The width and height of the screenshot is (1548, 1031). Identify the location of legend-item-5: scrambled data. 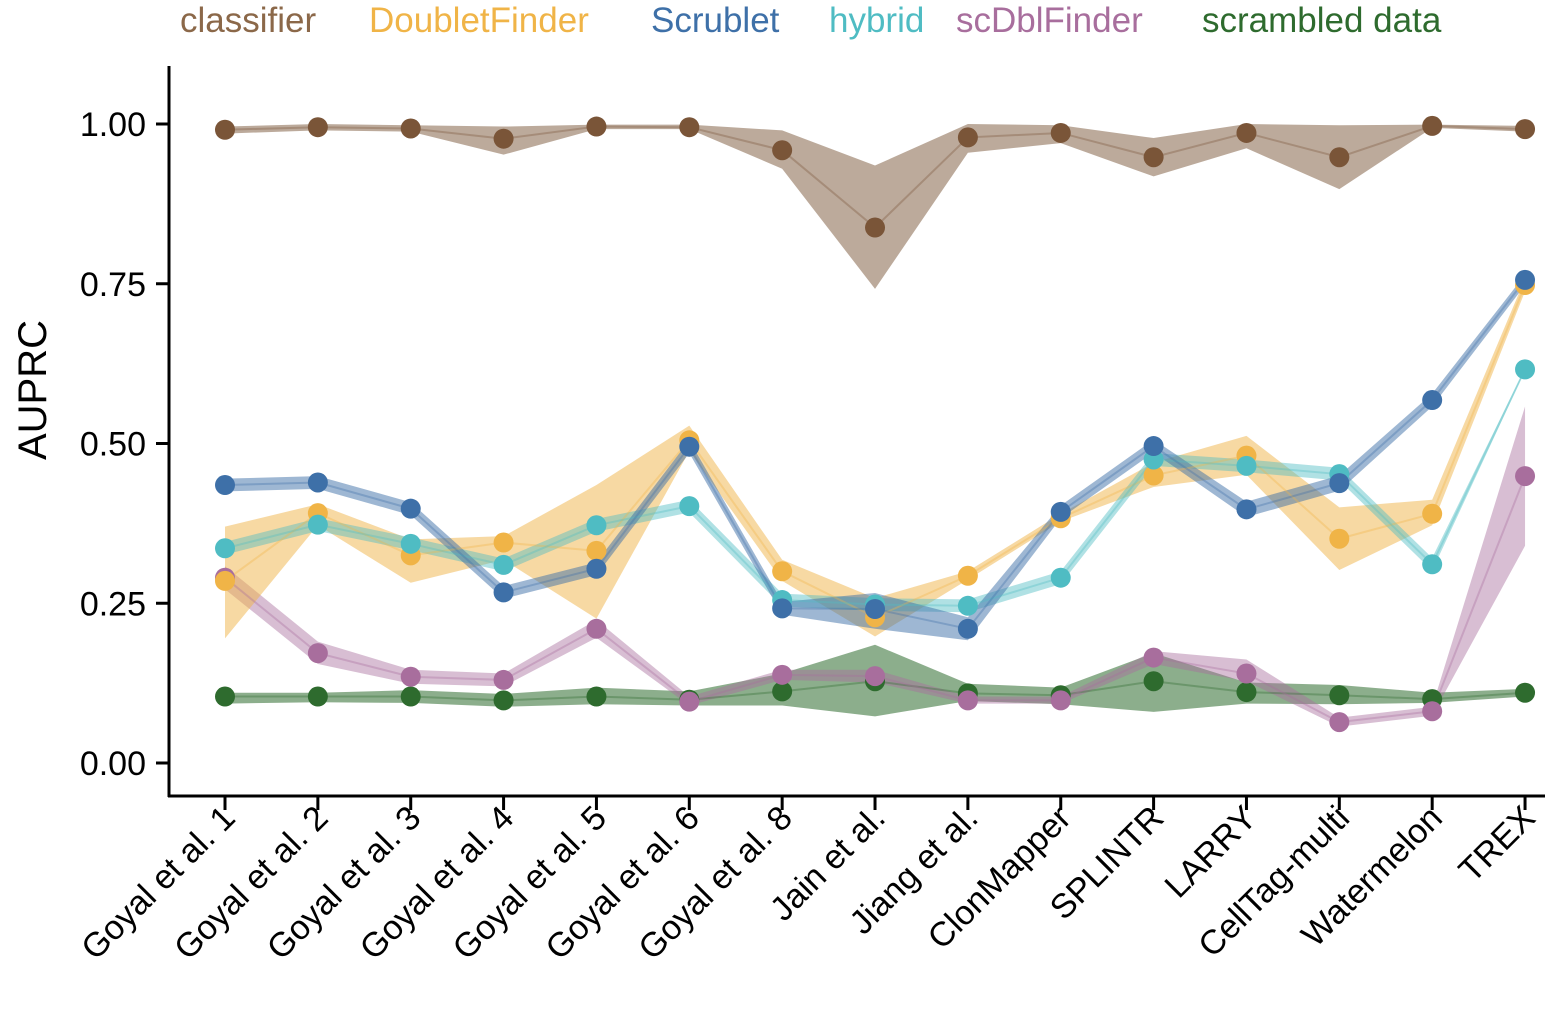
(1322, 20).